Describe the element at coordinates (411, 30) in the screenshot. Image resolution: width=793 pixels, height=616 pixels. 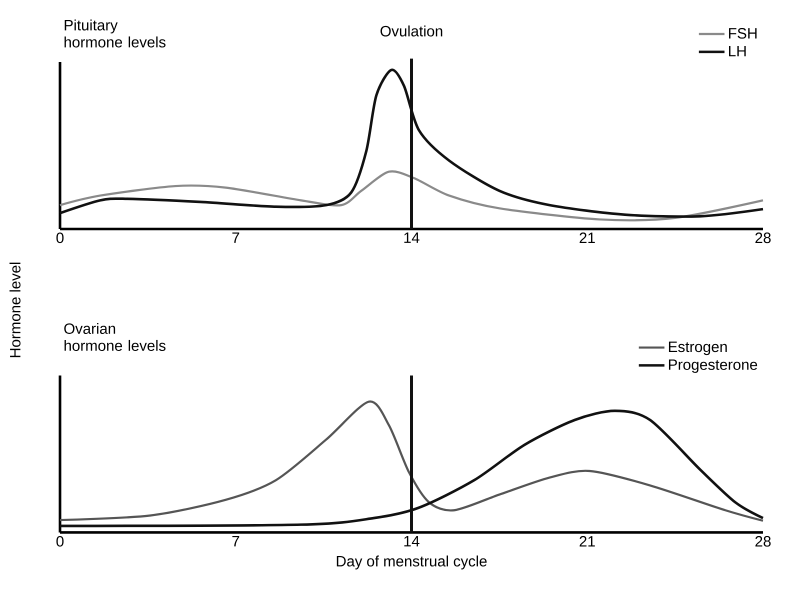
I see `ref-line-label: Ovulation` at that location.